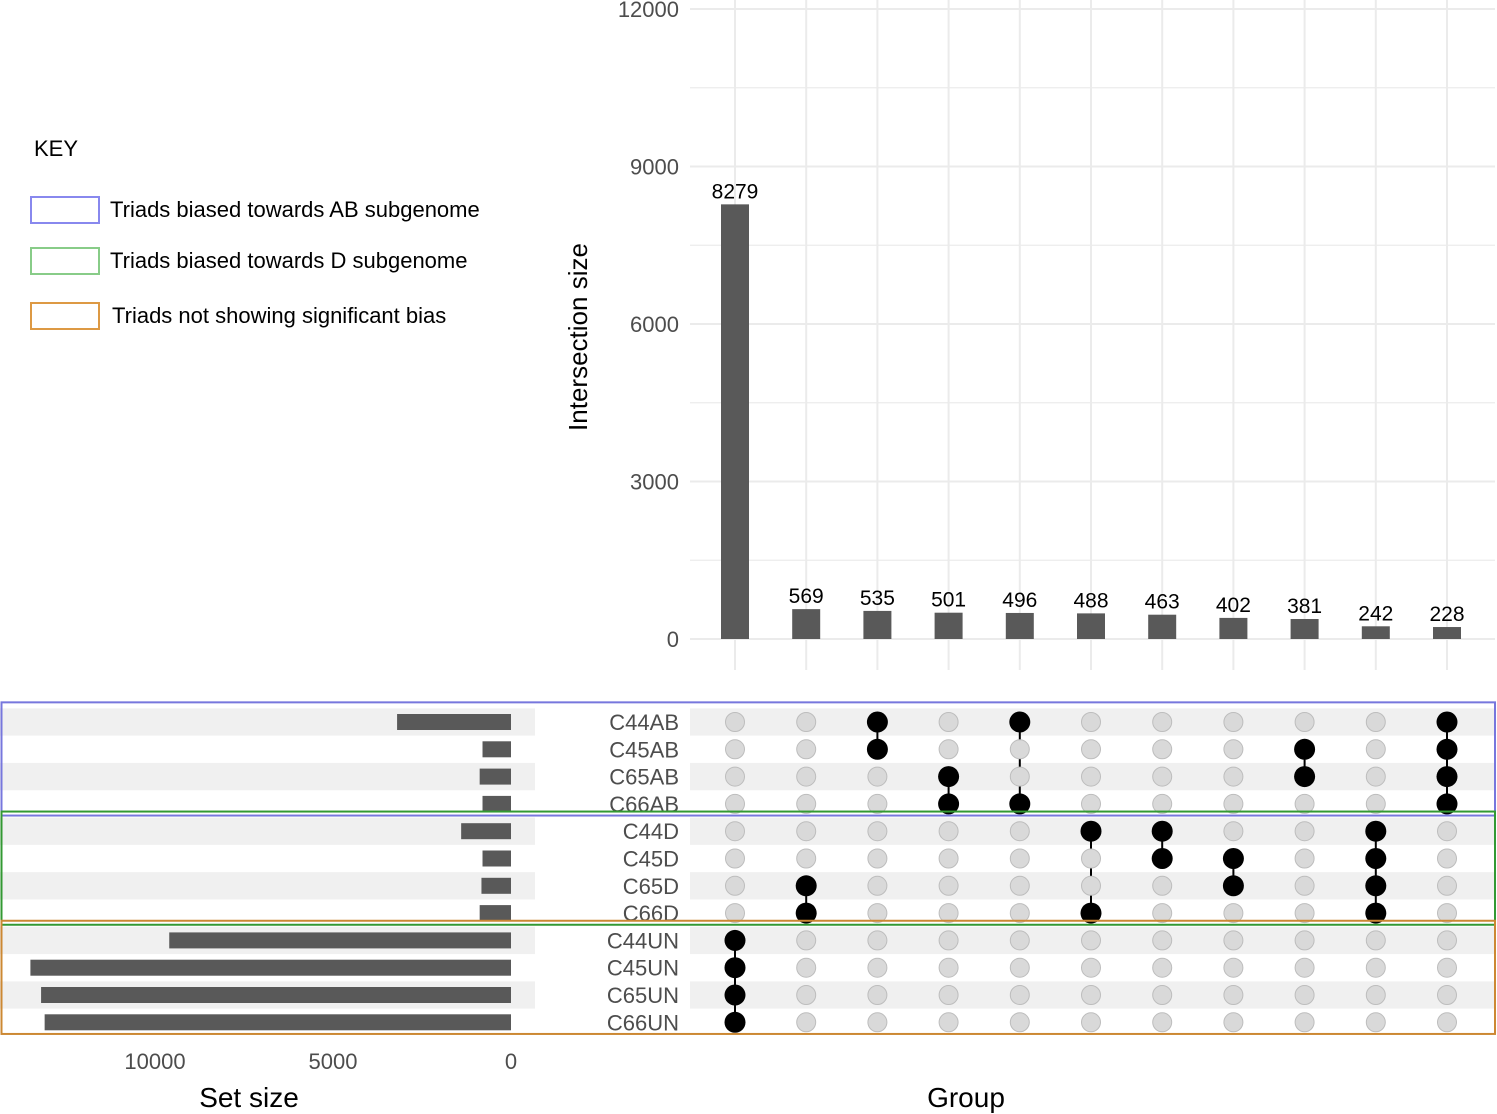 The height and width of the screenshot is (1114, 1497). I want to click on legend-label-un: Triads not showing significant bias, so click(279, 315).